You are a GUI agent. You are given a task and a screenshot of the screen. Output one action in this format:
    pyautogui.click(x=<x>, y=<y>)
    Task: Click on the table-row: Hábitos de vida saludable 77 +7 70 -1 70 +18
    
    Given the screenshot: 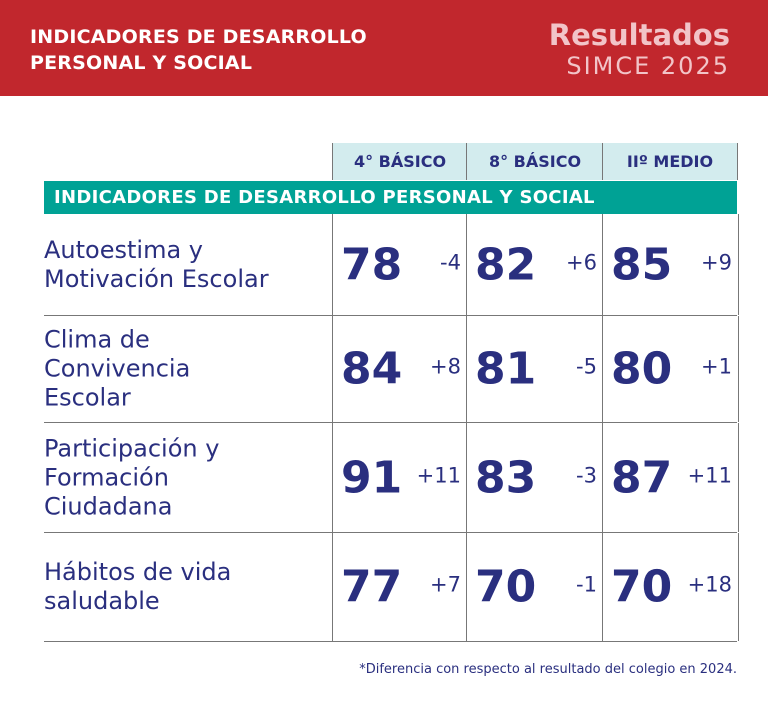 What is the action you would take?
    pyautogui.click(x=391, y=587)
    